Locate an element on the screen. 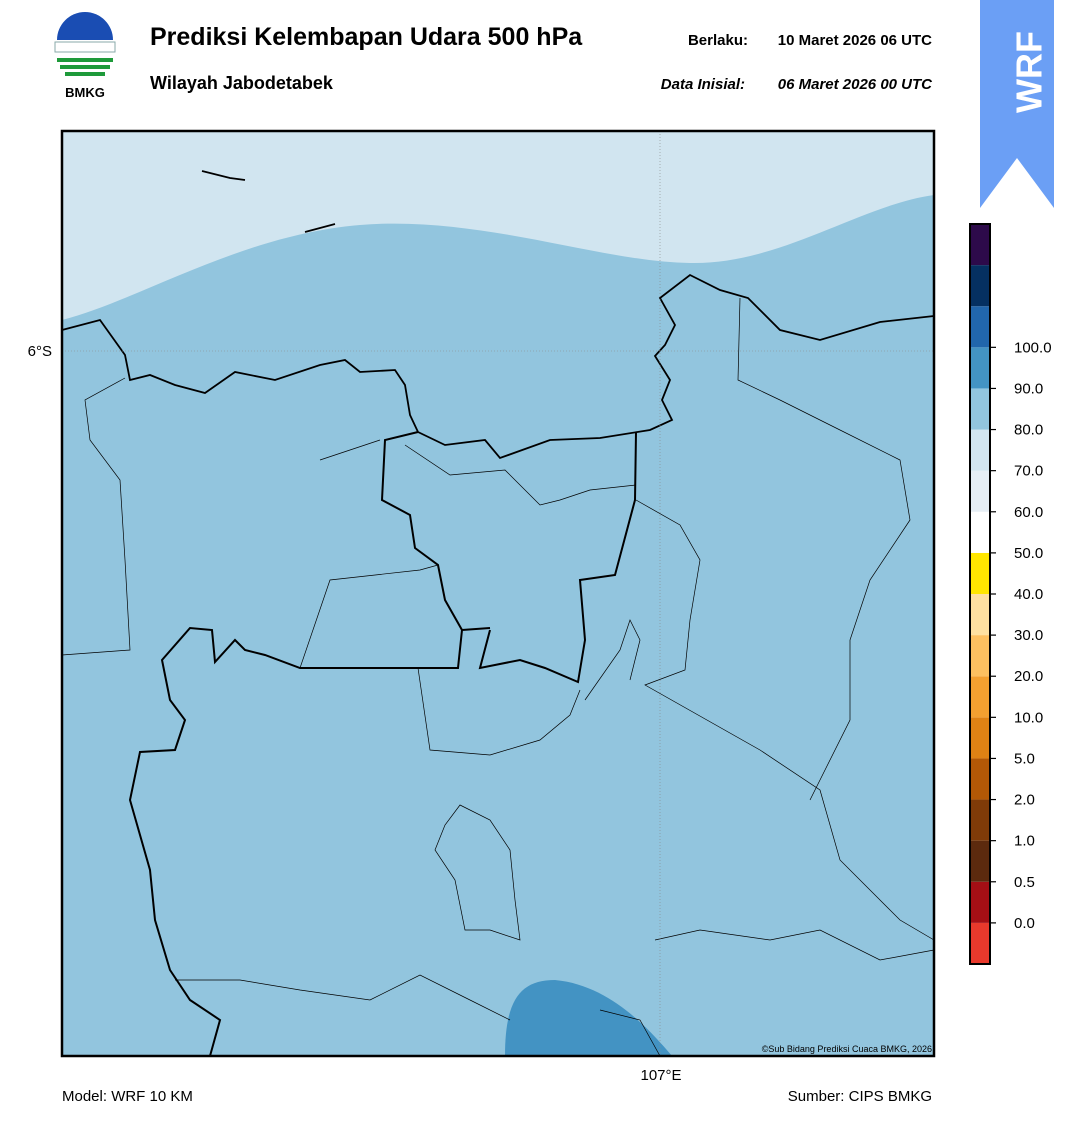  valid-label: Berlaku: is located at coordinates (718, 40).